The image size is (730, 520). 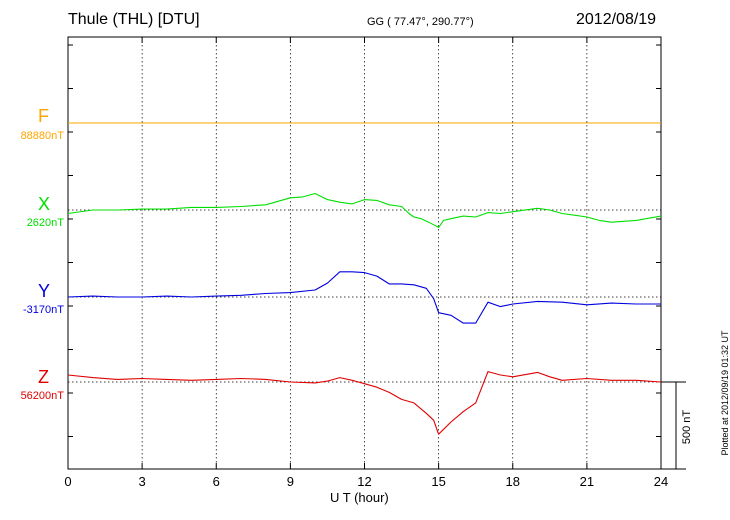 What do you see at coordinates (142, 481) in the screenshot?
I see `x-tick-label: 3` at bounding box center [142, 481].